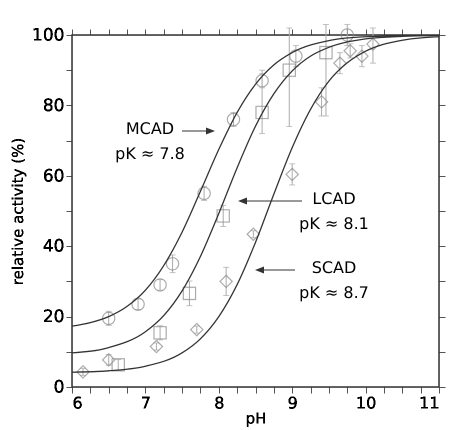 The width and height of the screenshot is (463, 430). What do you see at coordinates (150, 141) in the screenshot?
I see `annotation: MCAD pK ≈ 7.8` at bounding box center [150, 141].